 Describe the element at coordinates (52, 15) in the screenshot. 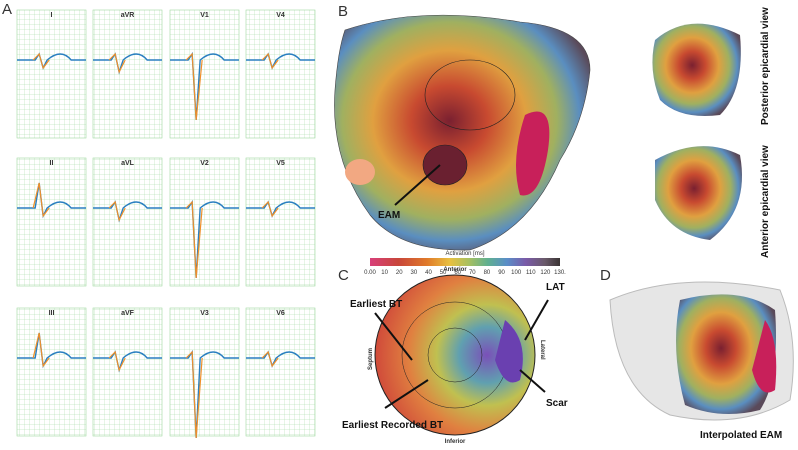

I see `lead-label: I` at that location.